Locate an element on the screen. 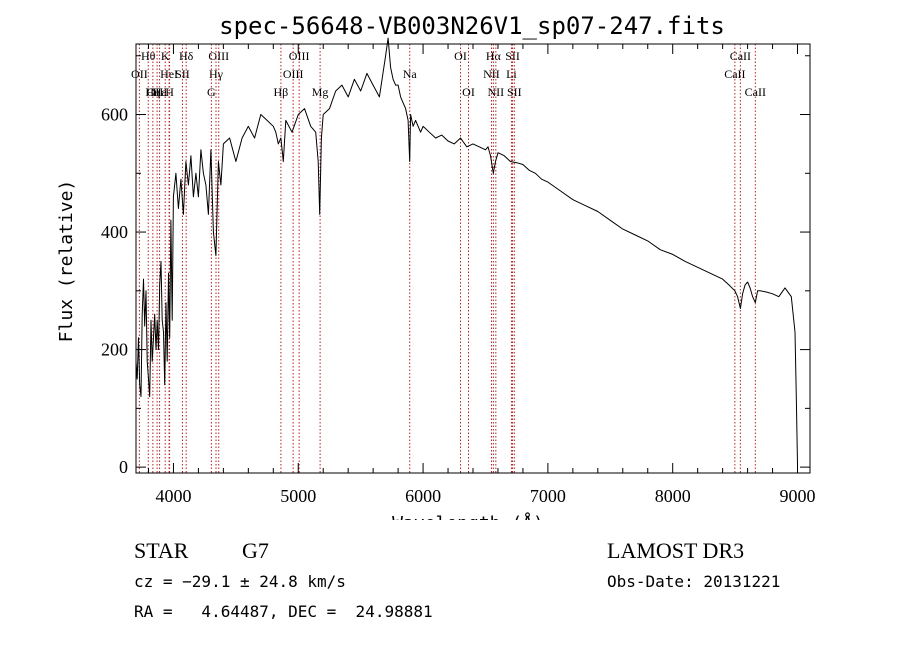  line-marker-label: OII is located at coordinates (139, 74).